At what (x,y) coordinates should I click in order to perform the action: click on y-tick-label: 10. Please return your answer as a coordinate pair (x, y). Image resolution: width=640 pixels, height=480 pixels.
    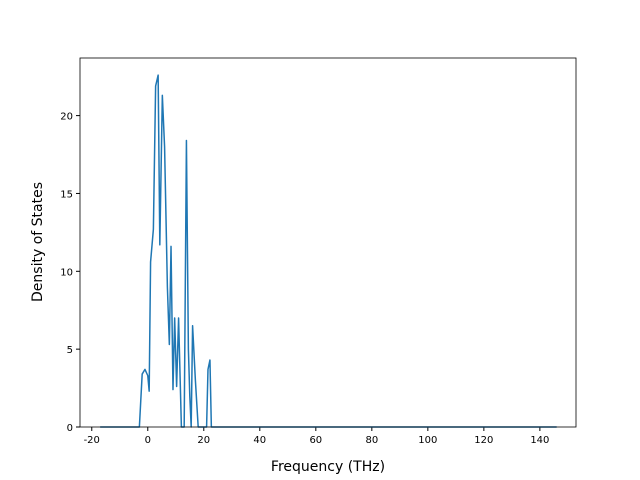
    Looking at the image, I should click on (66, 272).